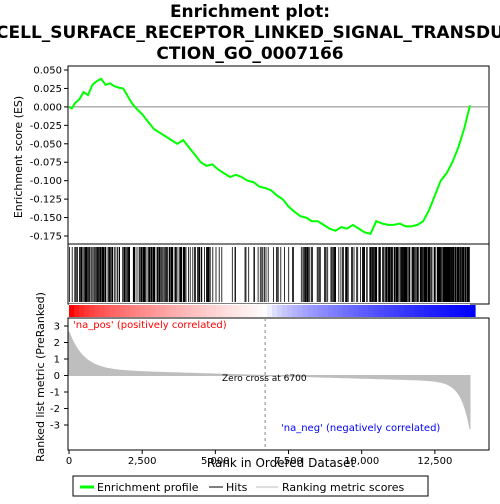 The height and width of the screenshot is (504, 500). Describe the element at coordinates (57, 327) in the screenshot. I see `rank-ytick-label: 3` at that location.